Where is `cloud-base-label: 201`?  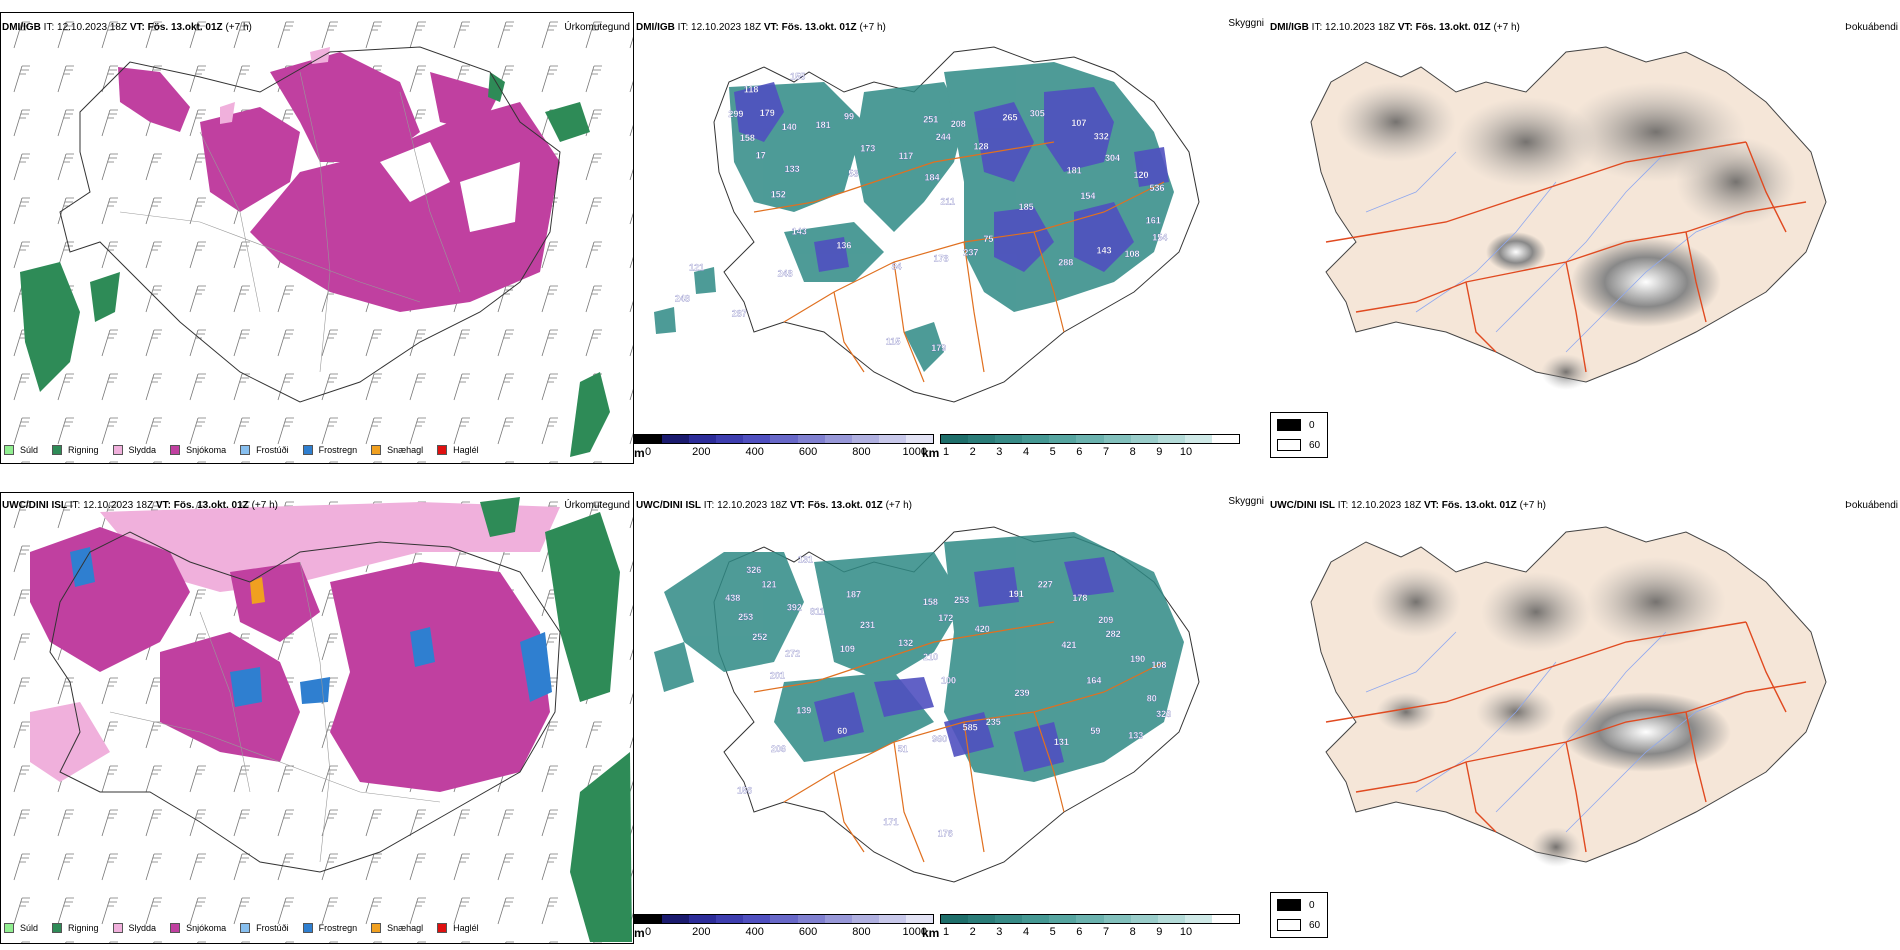 cloud-base-label: 201 is located at coordinates (777, 676).